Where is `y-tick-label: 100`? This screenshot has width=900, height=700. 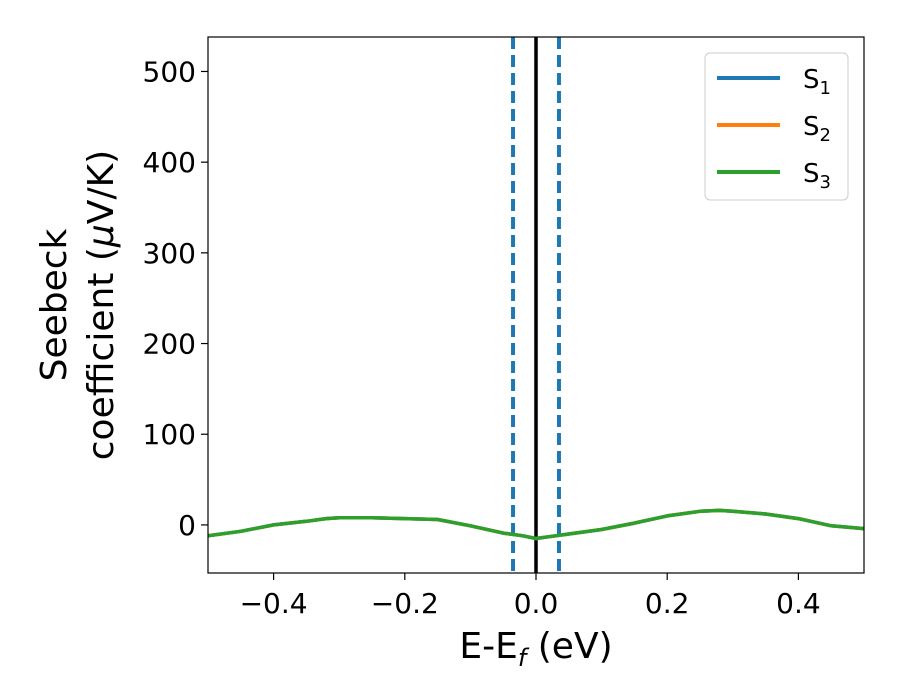 y-tick-label: 100 is located at coordinates (169, 434).